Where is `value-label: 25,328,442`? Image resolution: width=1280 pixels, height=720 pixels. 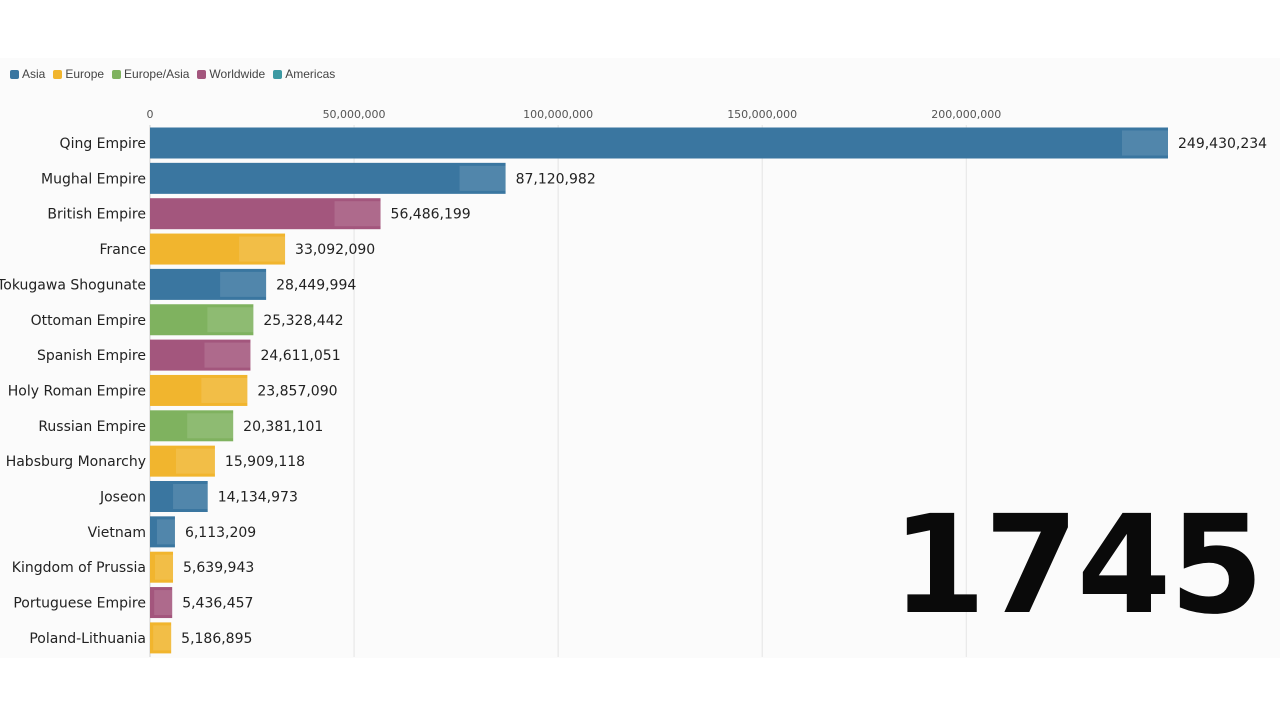
value-label: 25,328,442 is located at coordinates (303, 321).